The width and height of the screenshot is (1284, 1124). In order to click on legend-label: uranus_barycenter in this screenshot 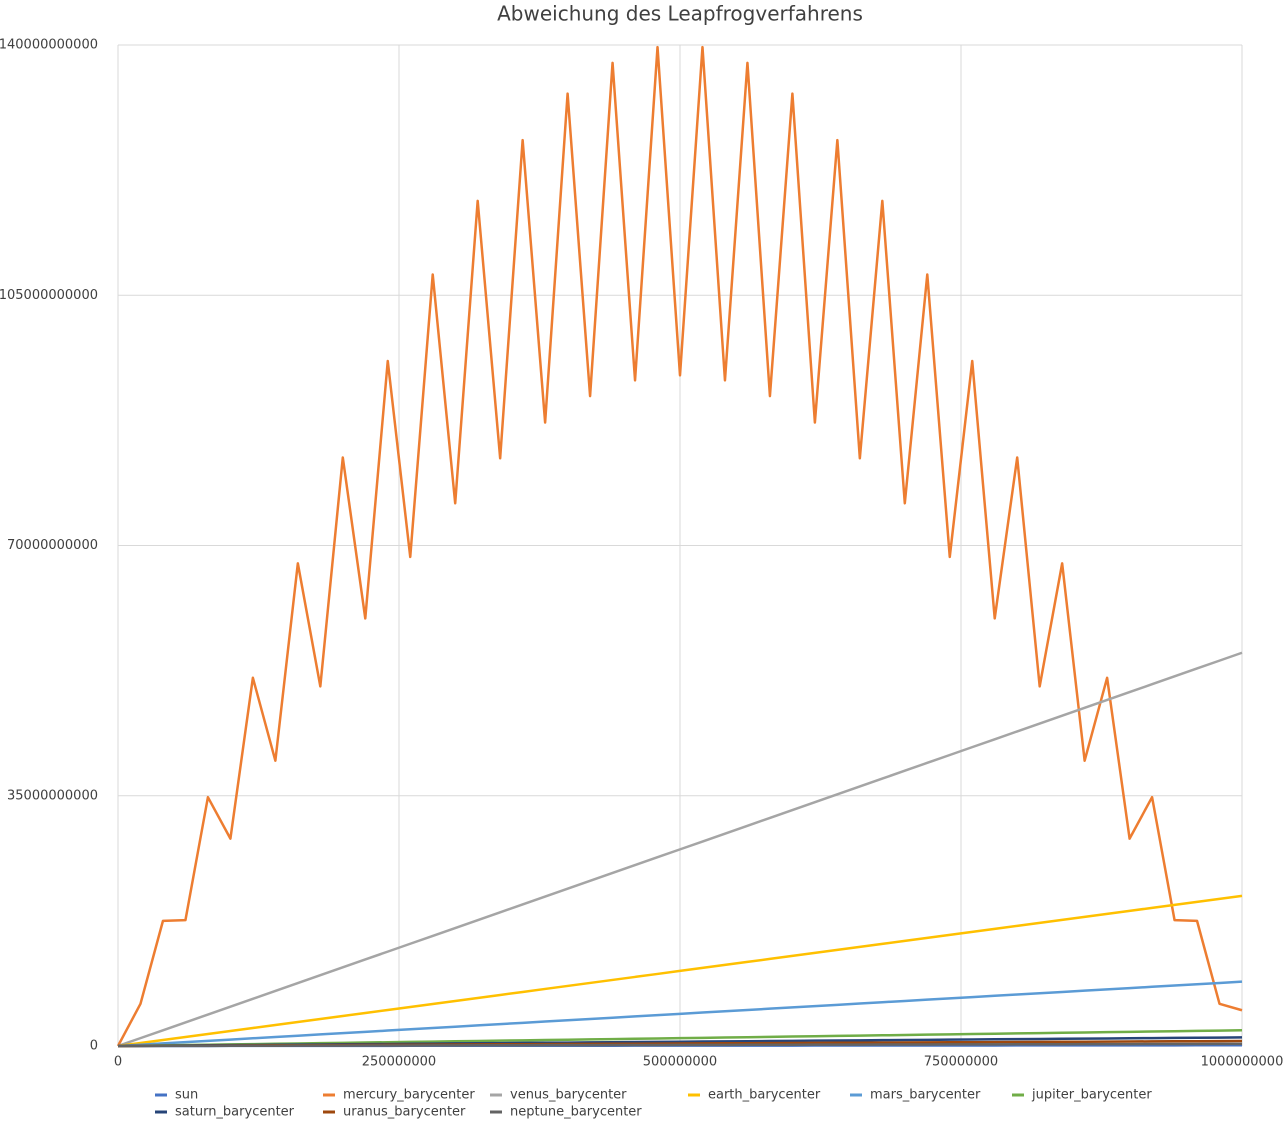, I will do `click(404, 1112)`.